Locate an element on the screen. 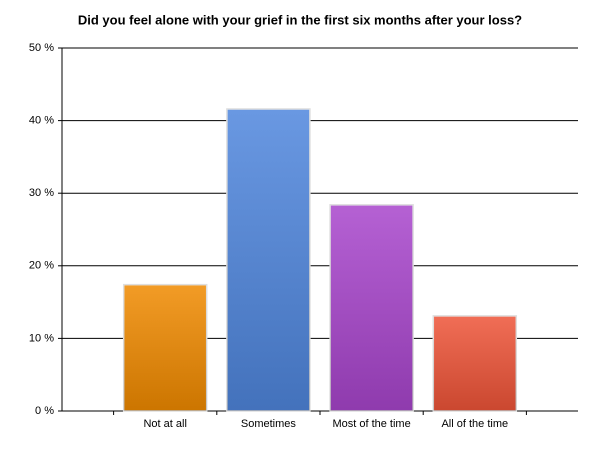 The width and height of the screenshot is (600, 450). x-tick-label: Most of the time is located at coordinates (371, 424).